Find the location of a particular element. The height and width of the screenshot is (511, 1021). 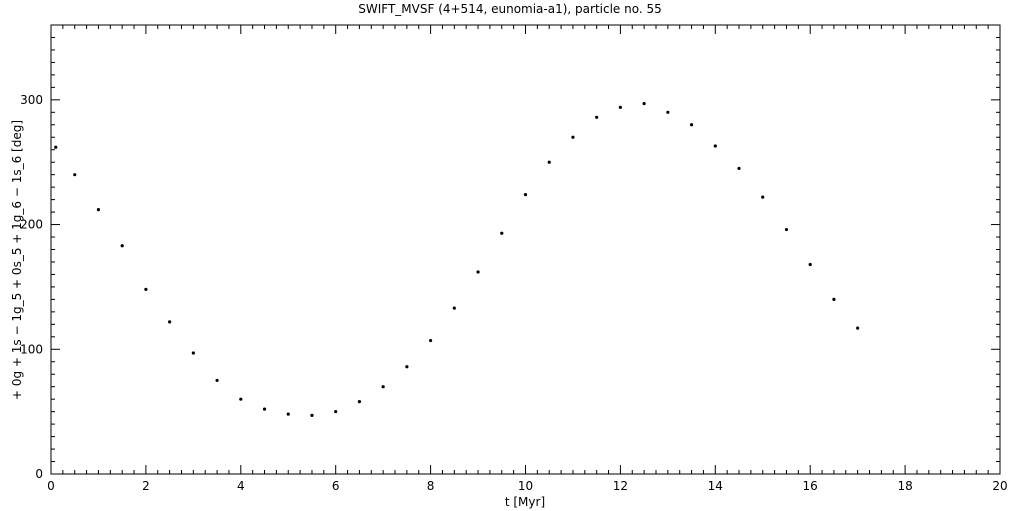

x-tick-label: 14 is located at coordinates (715, 486).